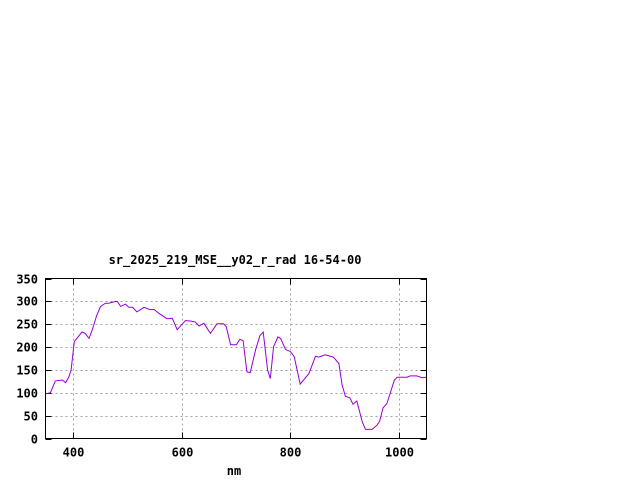 This screenshot has height=480, width=640. What do you see at coordinates (27, 325) in the screenshot?
I see `y-tick-label: 250` at bounding box center [27, 325].